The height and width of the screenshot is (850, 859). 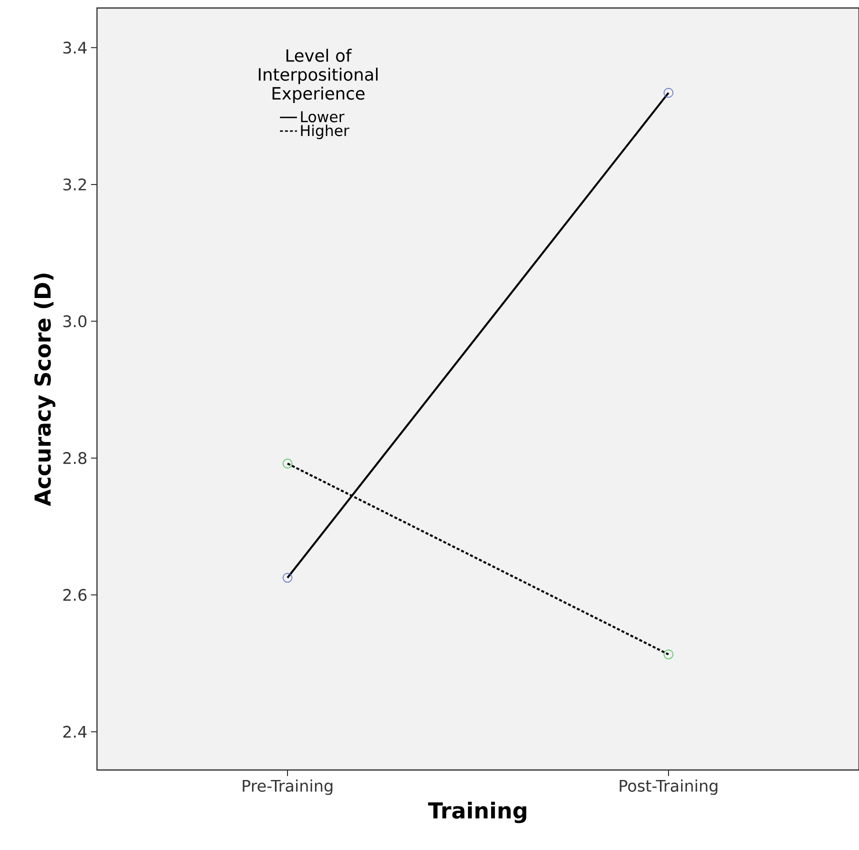 I want to click on y-axis-title: Accuracy Score (D), so click(x=45, y=390).